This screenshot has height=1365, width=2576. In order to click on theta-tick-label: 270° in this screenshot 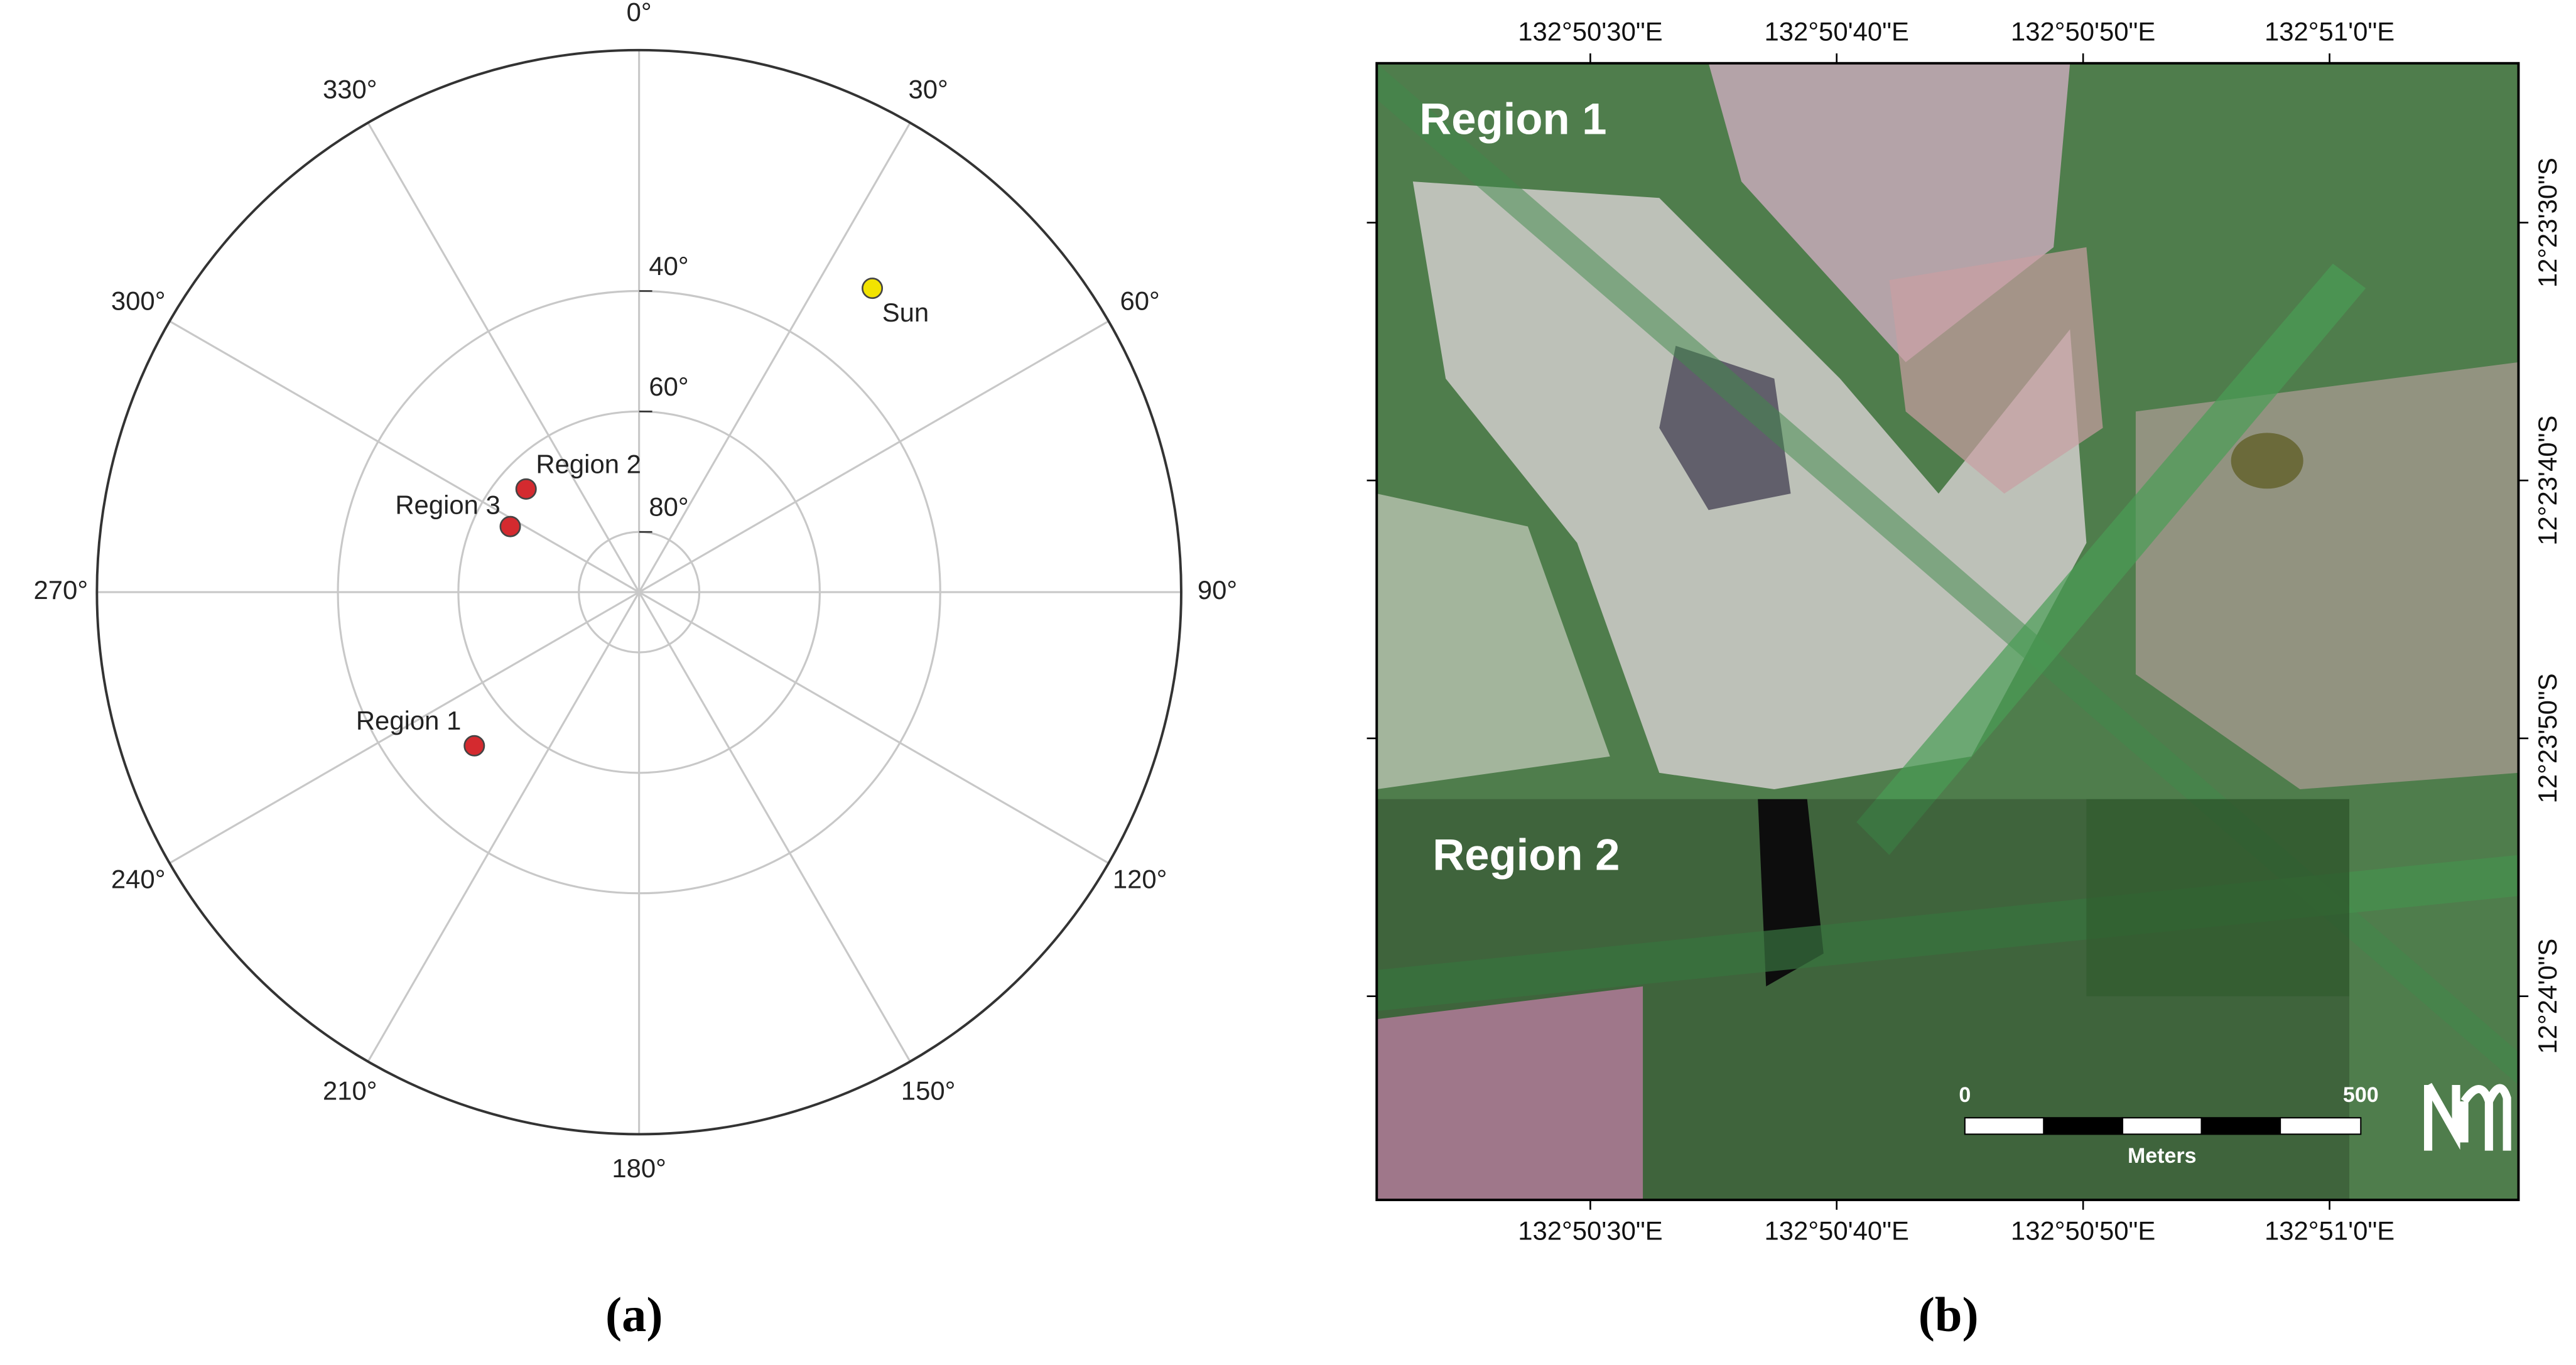, I will do `click(62, 590)`.